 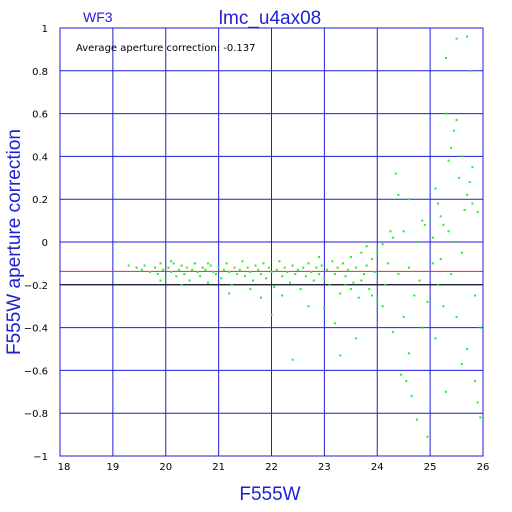 What do you see at coordinates (98, 17) in the screenshot?
I see `chip-label: WF3` at bounding box center [98, 17].